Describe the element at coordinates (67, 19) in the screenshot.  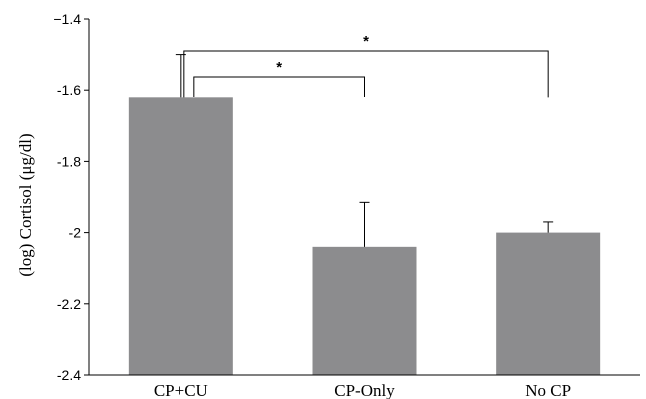
I see `y-tick-label: −1.4` at that location.